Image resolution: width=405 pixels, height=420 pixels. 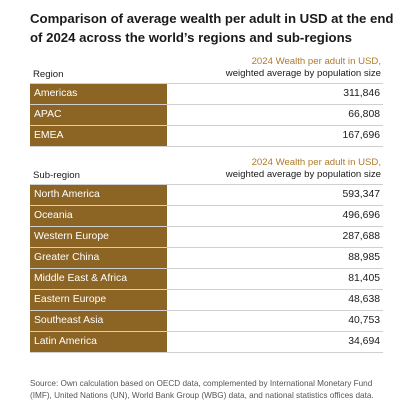 I want to click on subregions-column-header-line1: 2024 Wealth per adult in USD,, so click(x=316, y=162).